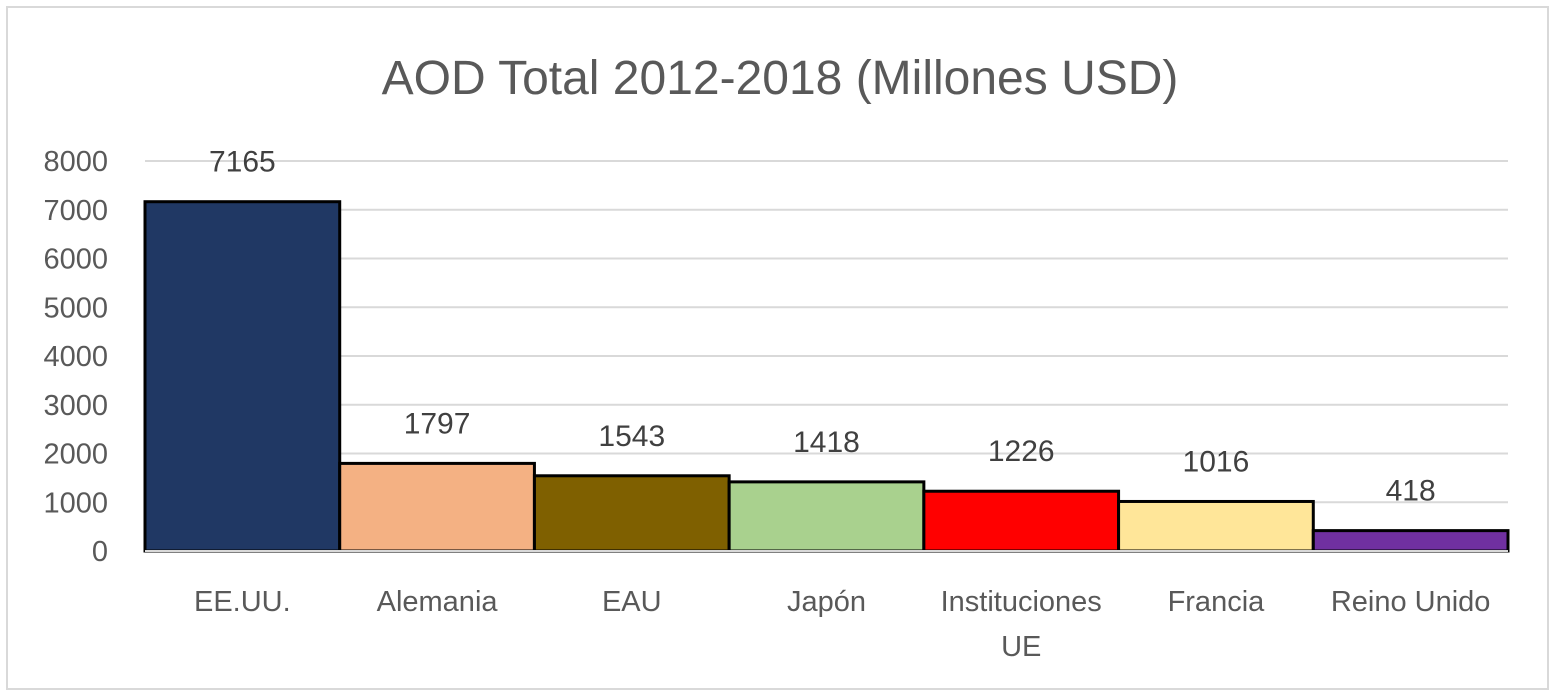 This screenshot has height=700, width=1561. I want to click on category-label: EAU, so click(632, 602).